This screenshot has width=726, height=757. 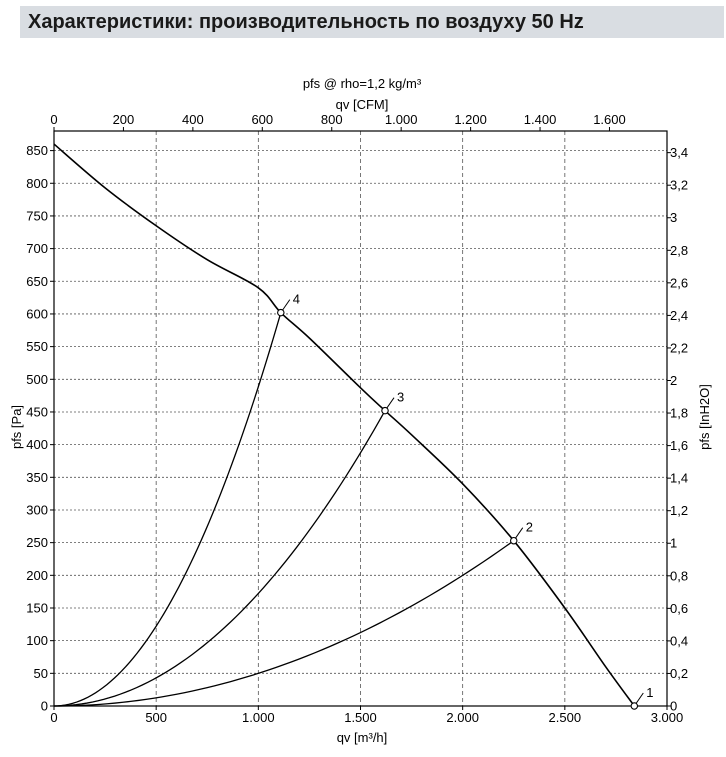 I want to click on y2-tick-label: 3,2, so click(x=679, y=185).